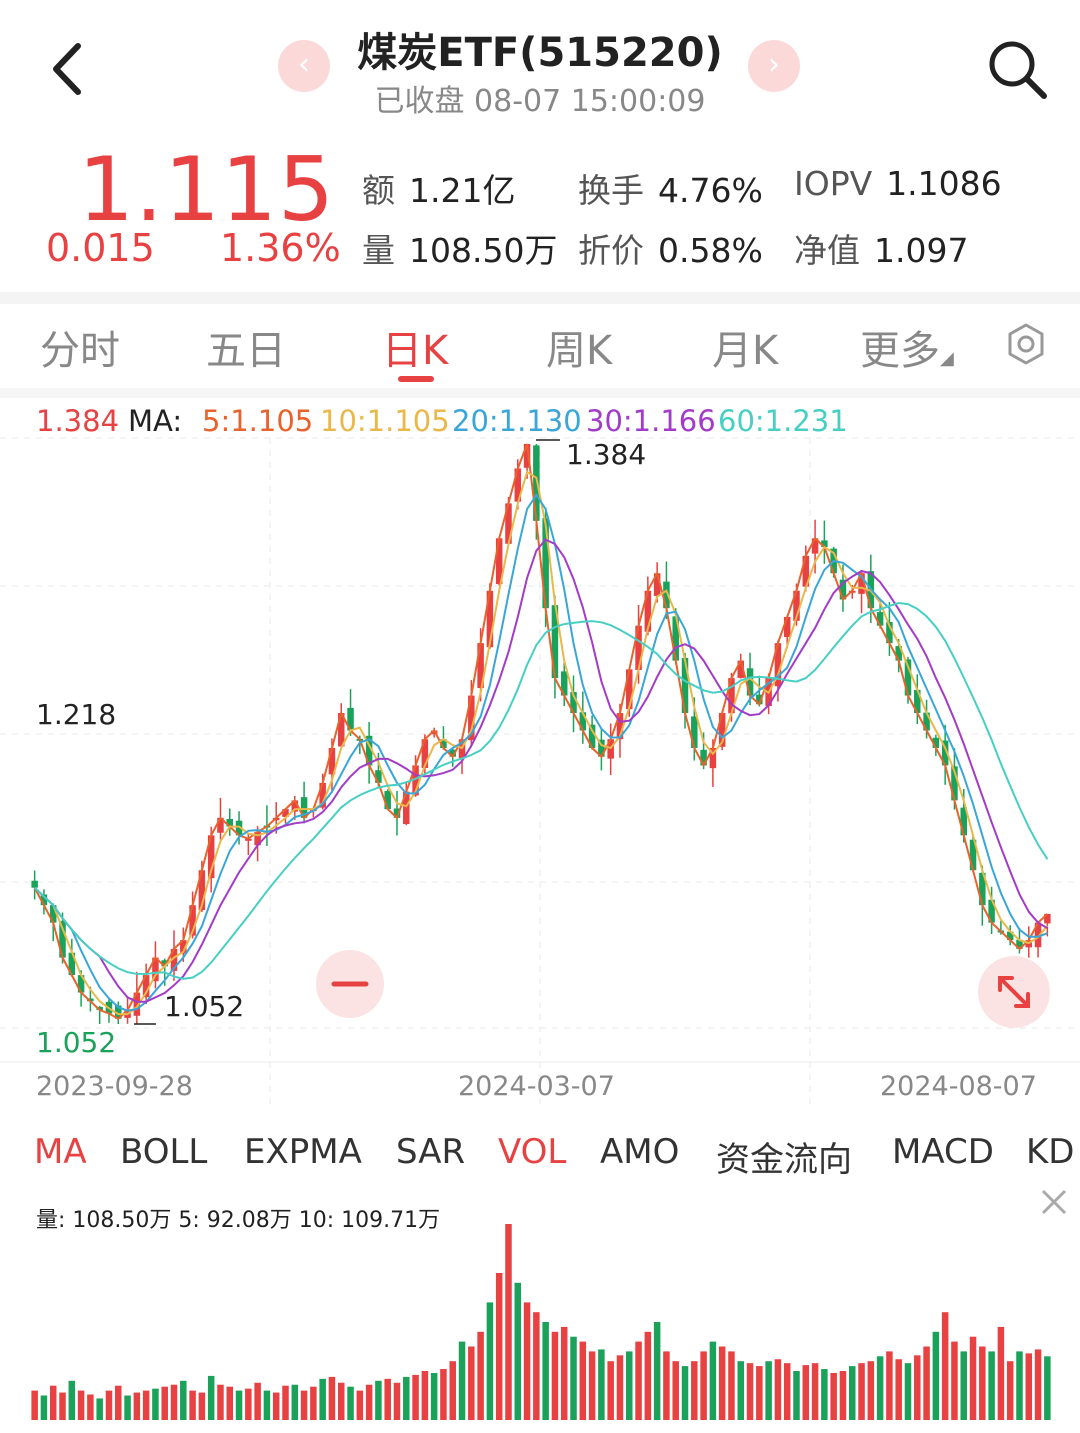 This screenshot has width=1080, height=1433. Describe the element at coordinates (80, 351) in the screenshot. I see `tab-intraday: 分时` at that location.